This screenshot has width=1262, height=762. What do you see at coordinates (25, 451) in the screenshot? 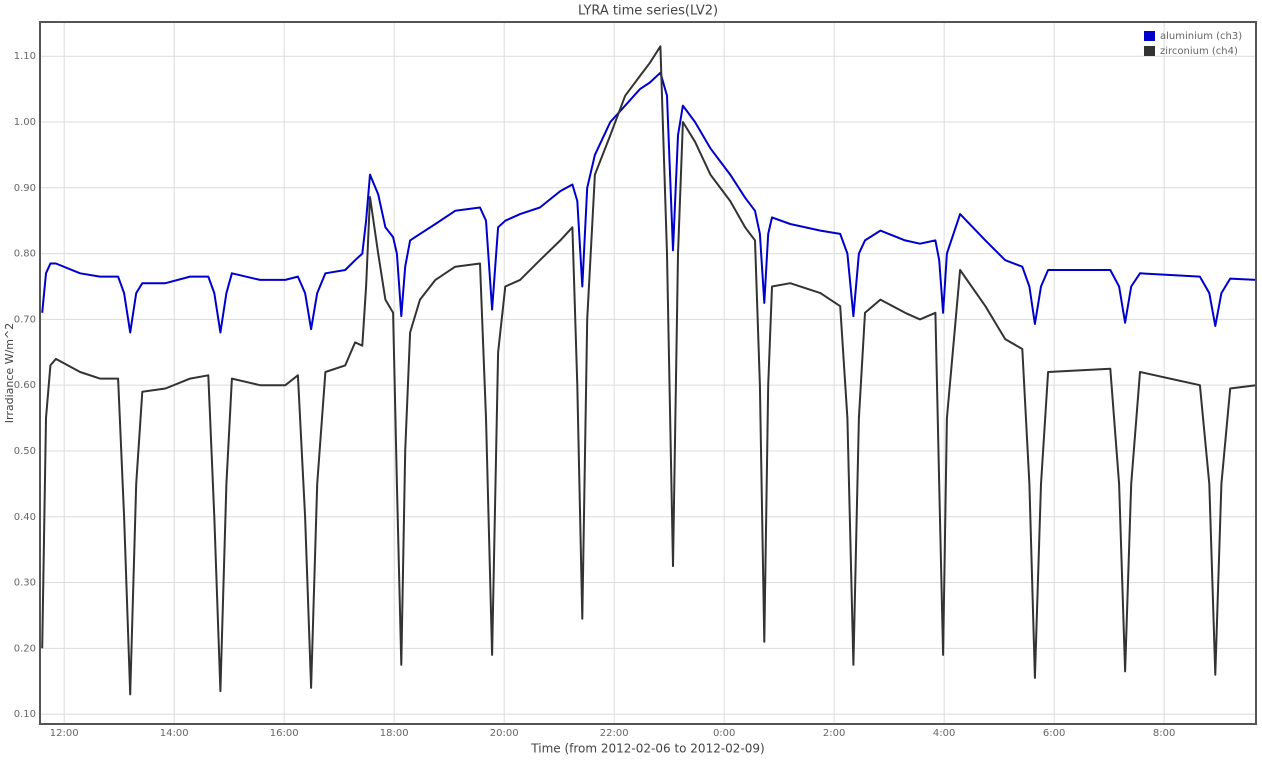
I see `y-tick-label: 0.50` at bounding box center [25, 451].